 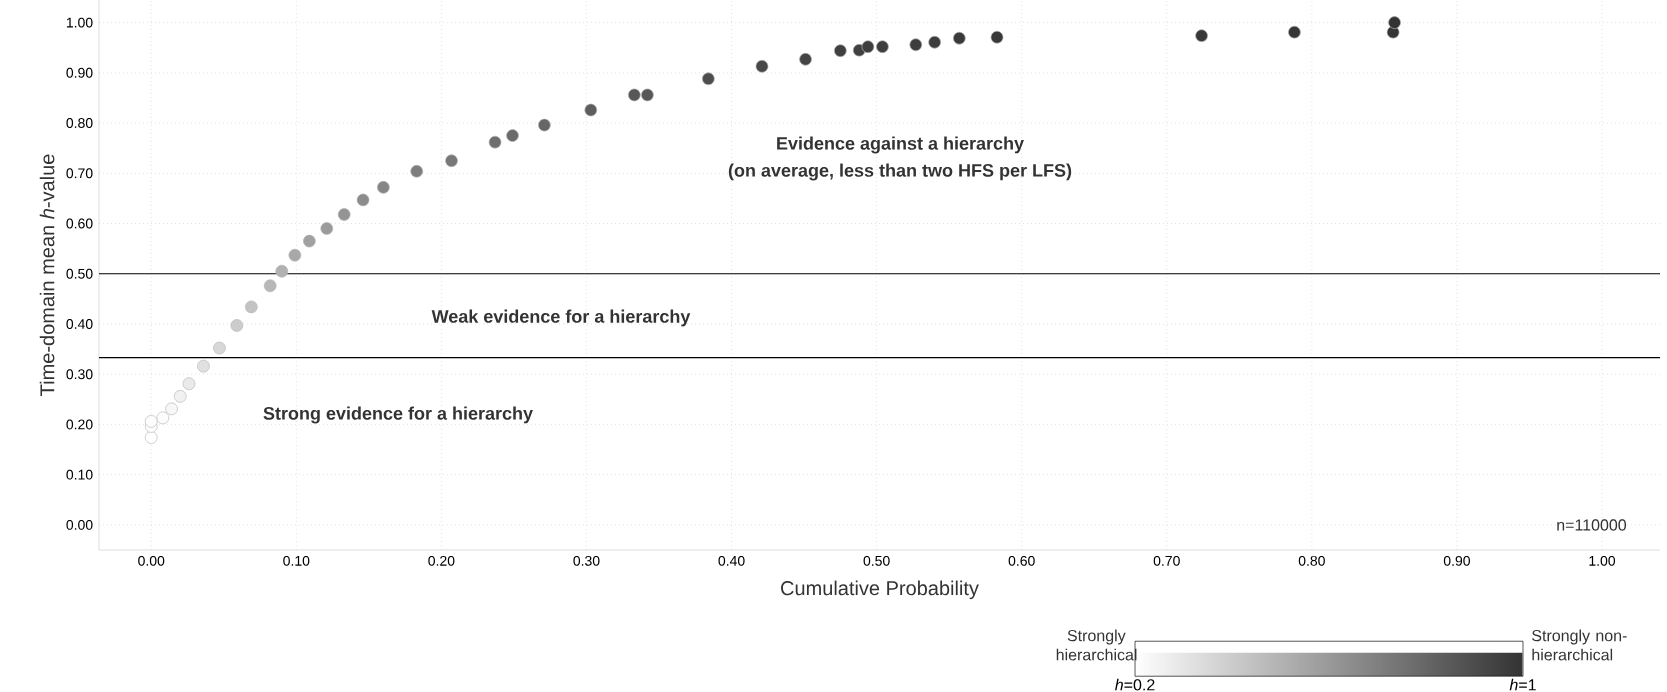 I want to click on annotation: (on average, less than two HFS per LFS), so click(x=900, y=172).